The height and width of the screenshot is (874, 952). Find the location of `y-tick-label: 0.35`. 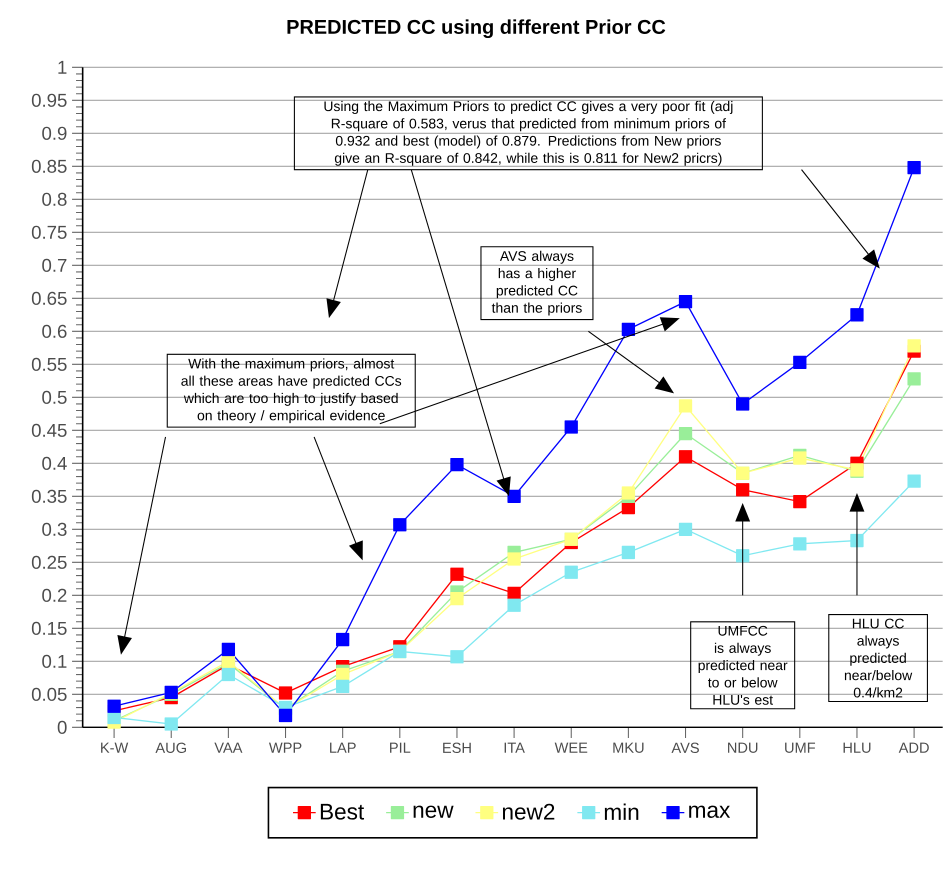

y-tick-label: 0.35 is located at coordinates (49, 496).